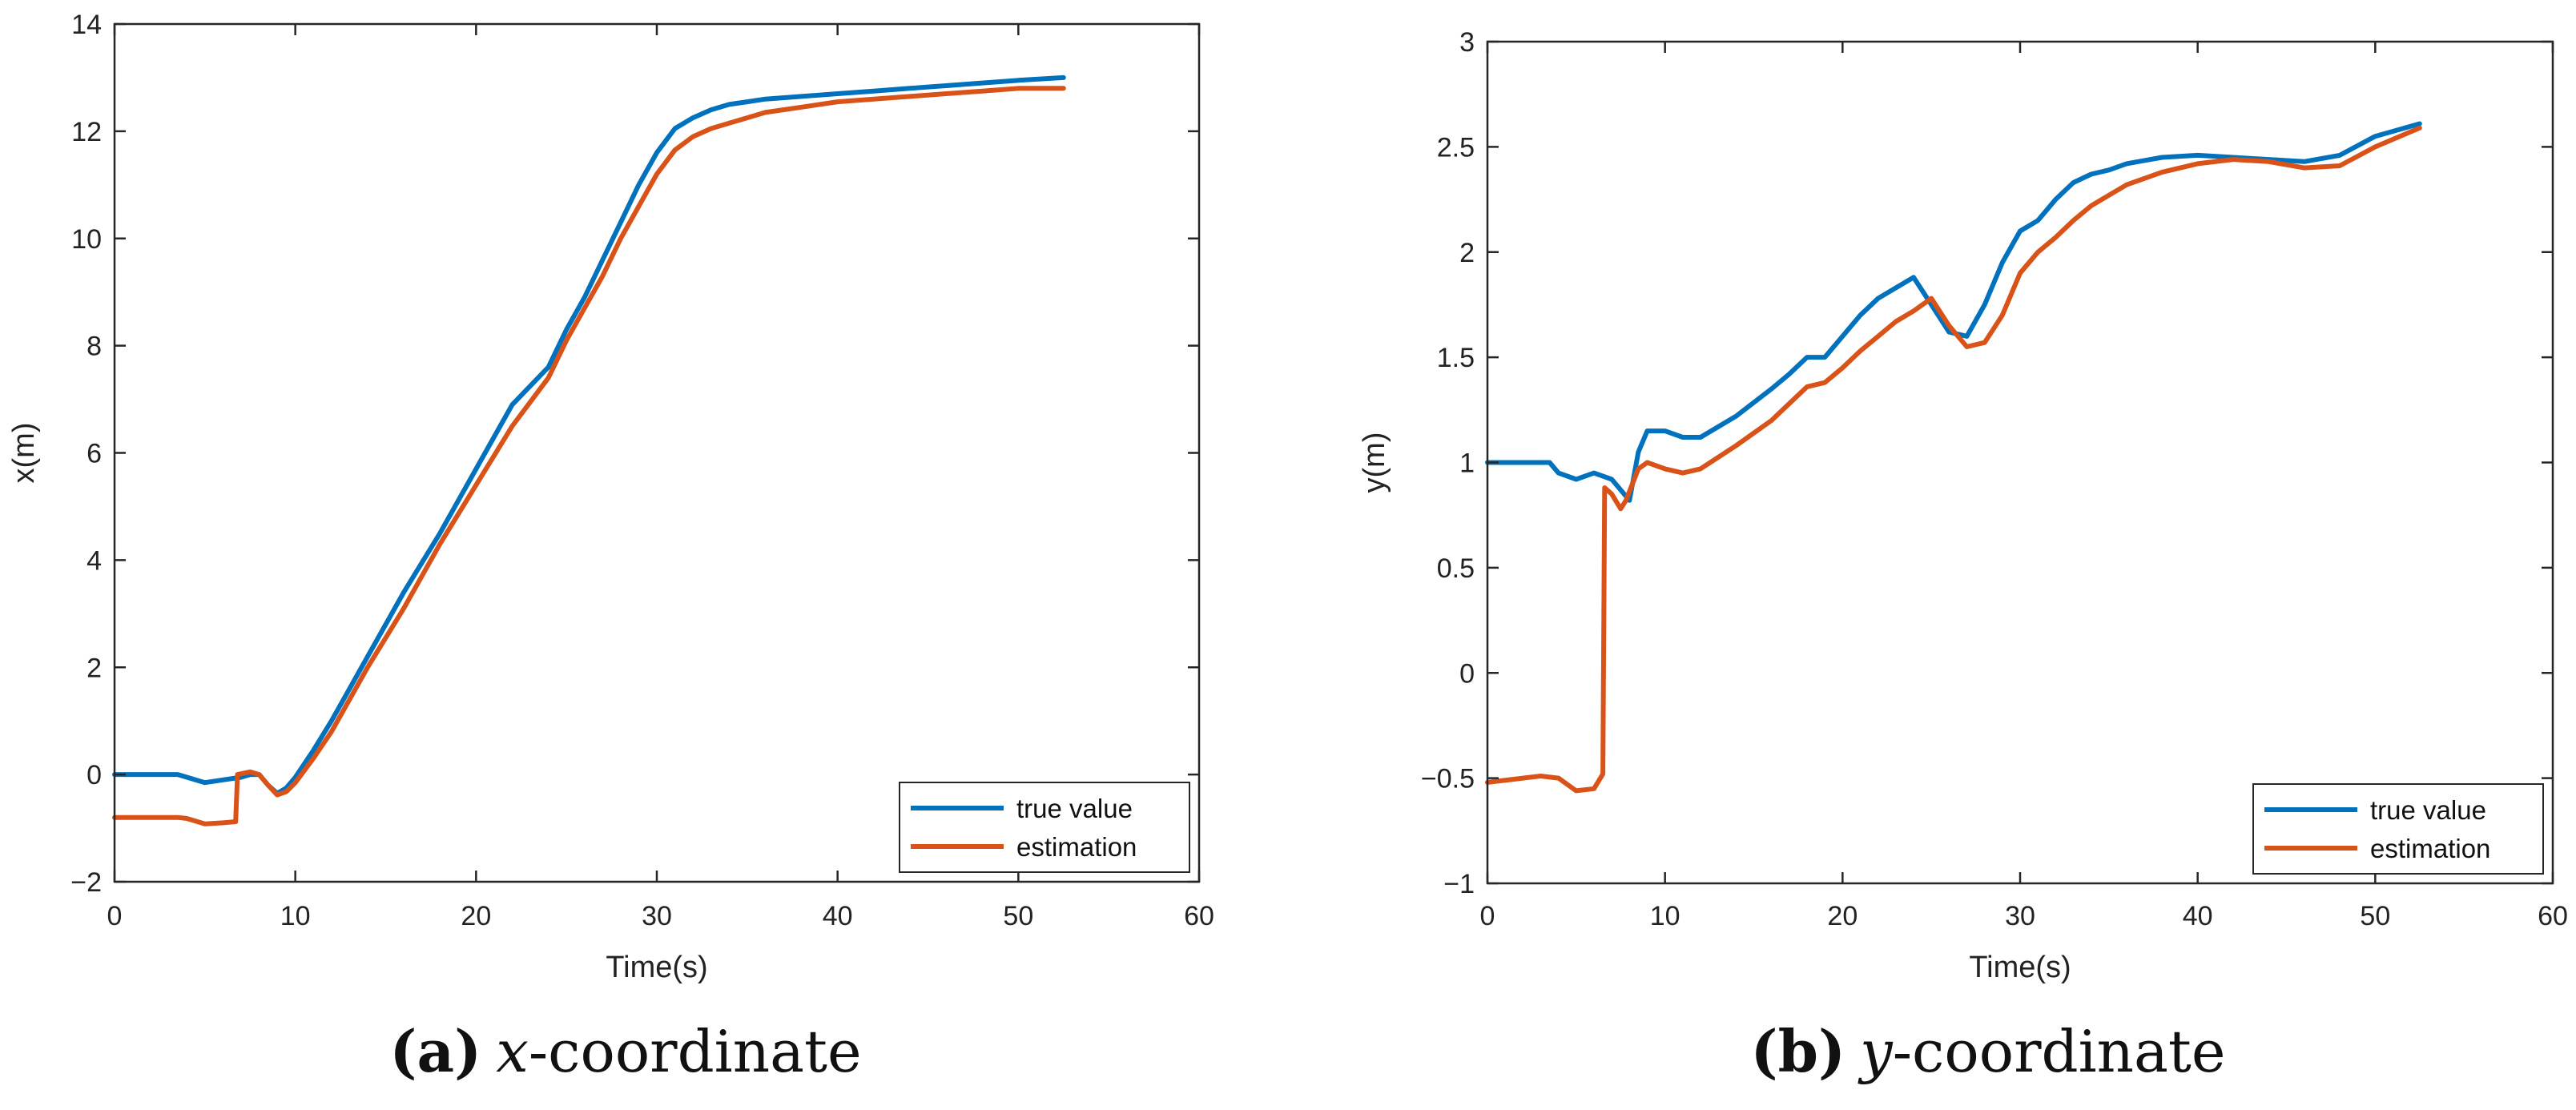  What do you see at coordinates (1459, 884) in the screenshot?
I see `y-tick-label: −1` at bounding box center [1459, 884].